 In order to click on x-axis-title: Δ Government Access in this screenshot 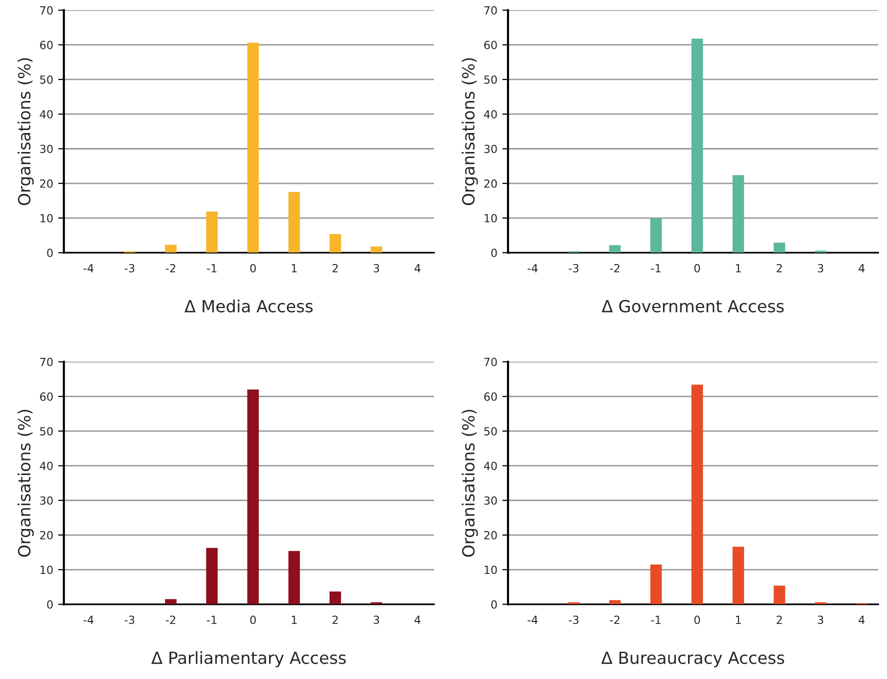, I will do `click(693, 306)`.